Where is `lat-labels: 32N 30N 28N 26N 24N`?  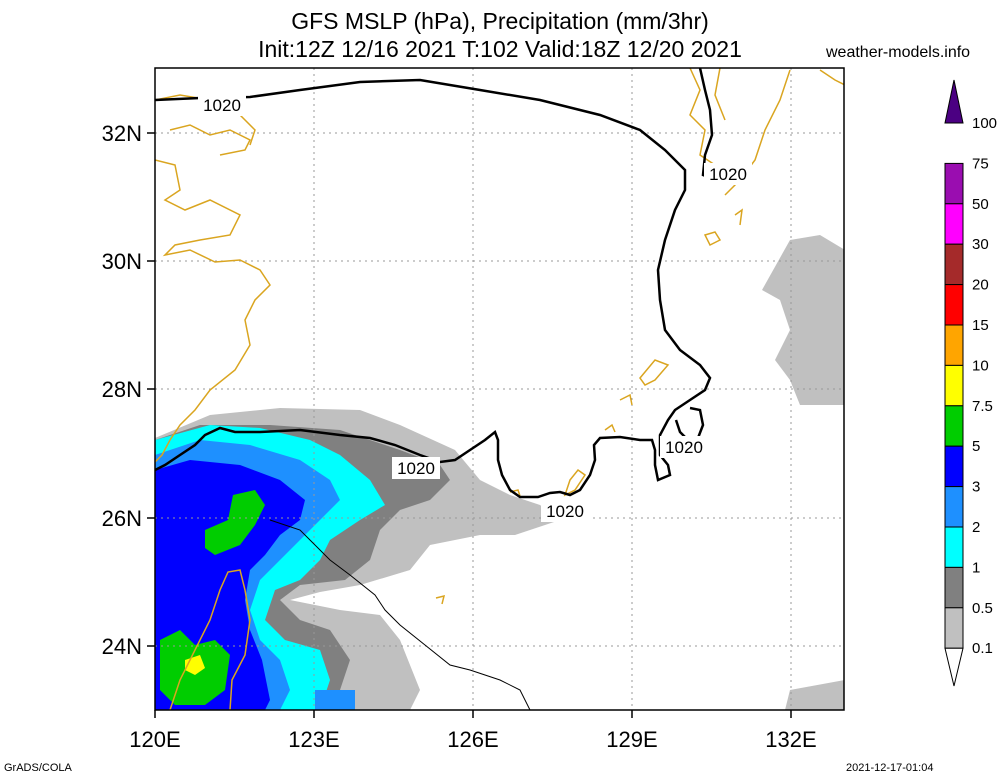 lat-labels: 32N 30N 28N 26N 24N is located at coordinates (122, 390).